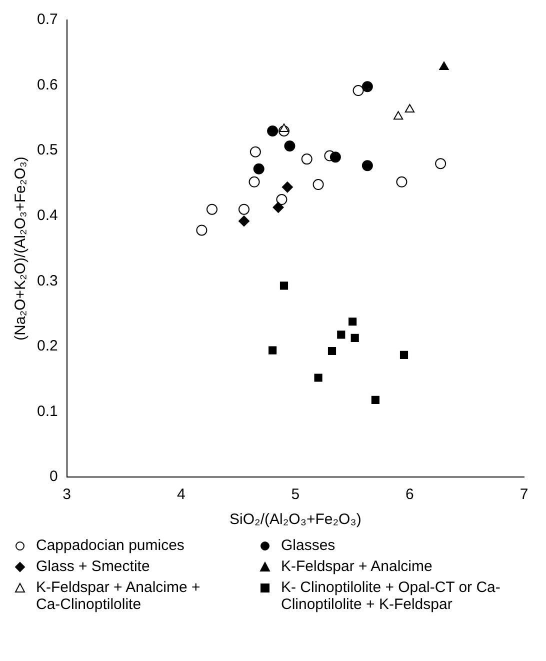 Image resolution: width=546 pixels, height=661 pixels. What do you see at coordinates (47, 150) in the screenshot?
I see `y-tick-label: 0.5` at bounding box center [47, 150].